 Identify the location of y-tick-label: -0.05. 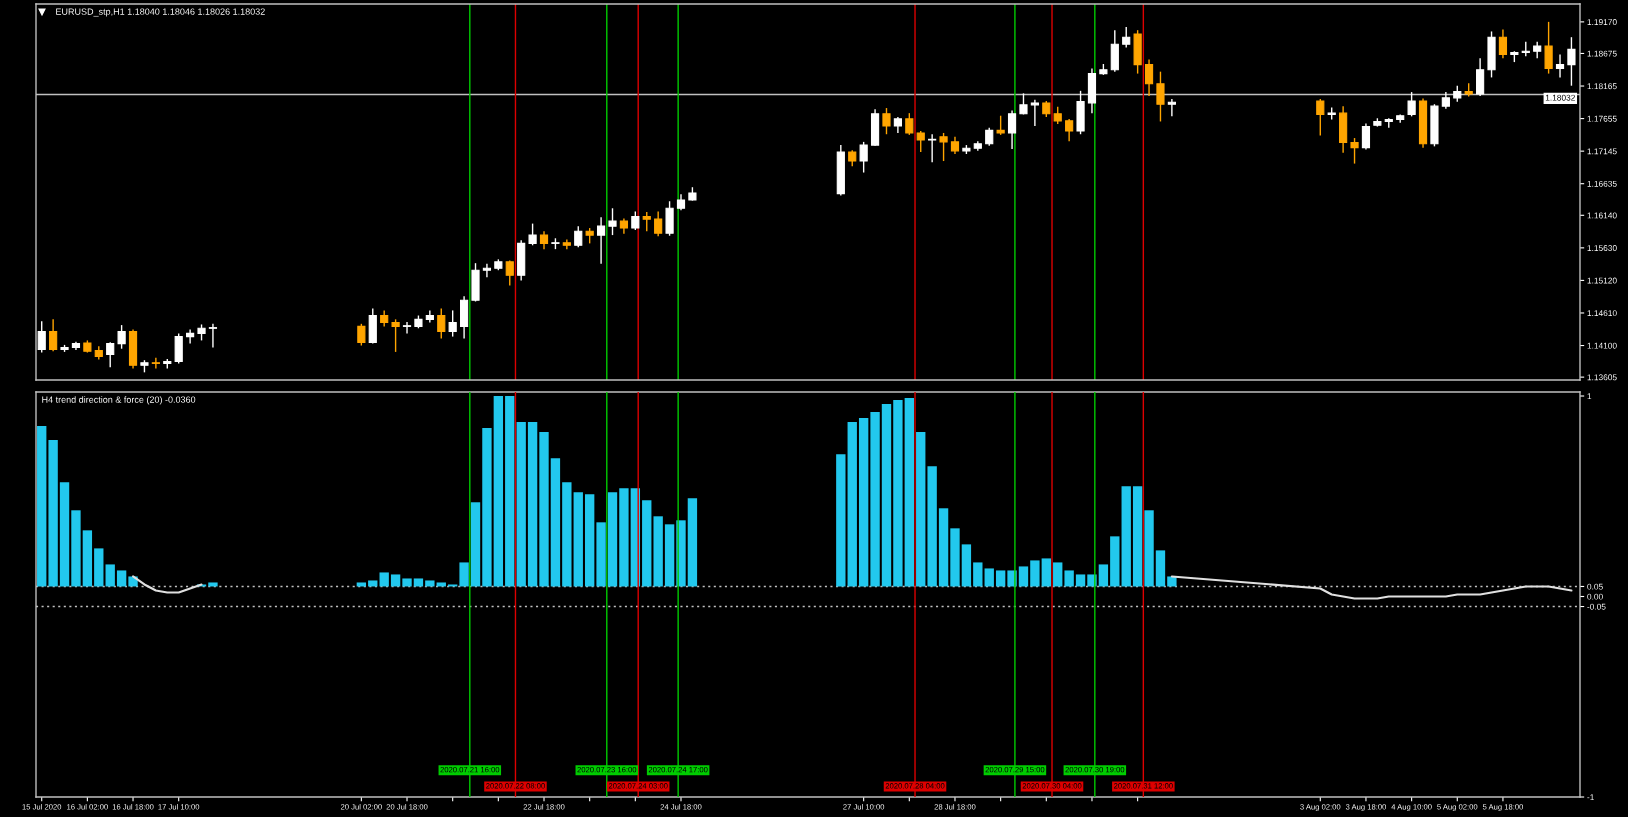
(1596, 606).